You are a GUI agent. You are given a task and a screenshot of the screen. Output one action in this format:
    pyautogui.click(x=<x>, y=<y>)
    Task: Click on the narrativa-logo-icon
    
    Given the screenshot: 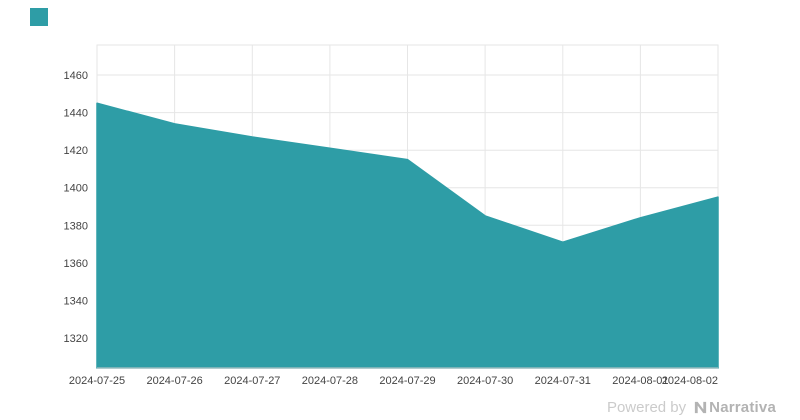 What is the action you would take?
    pyautogui.click(x=700, y=407)
    